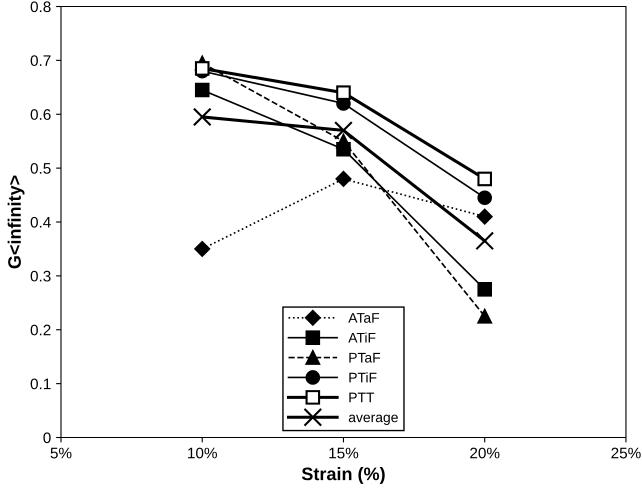 This screenshot has height=500, width=642. What do you see at coordinates (40, 276) in the screenshot?
I see `y-tick-label: 0.3` at bounding box center [40, 276].